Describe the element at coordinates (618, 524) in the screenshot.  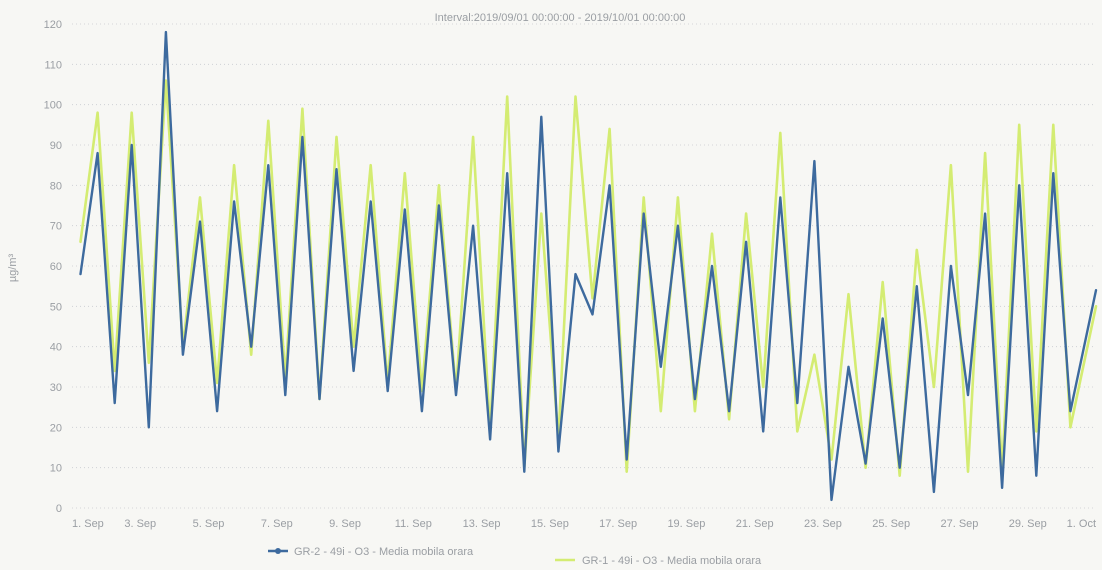
I see `x-tick-label: 17. Sep` at that location.